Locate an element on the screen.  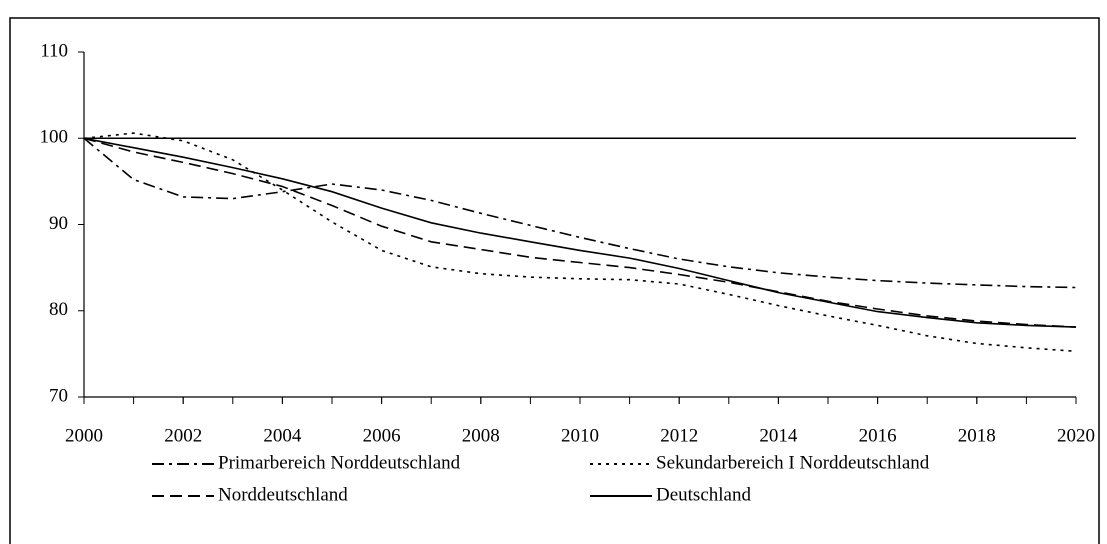
x-tick-label: 2004 is located at coordinates (282, 435).